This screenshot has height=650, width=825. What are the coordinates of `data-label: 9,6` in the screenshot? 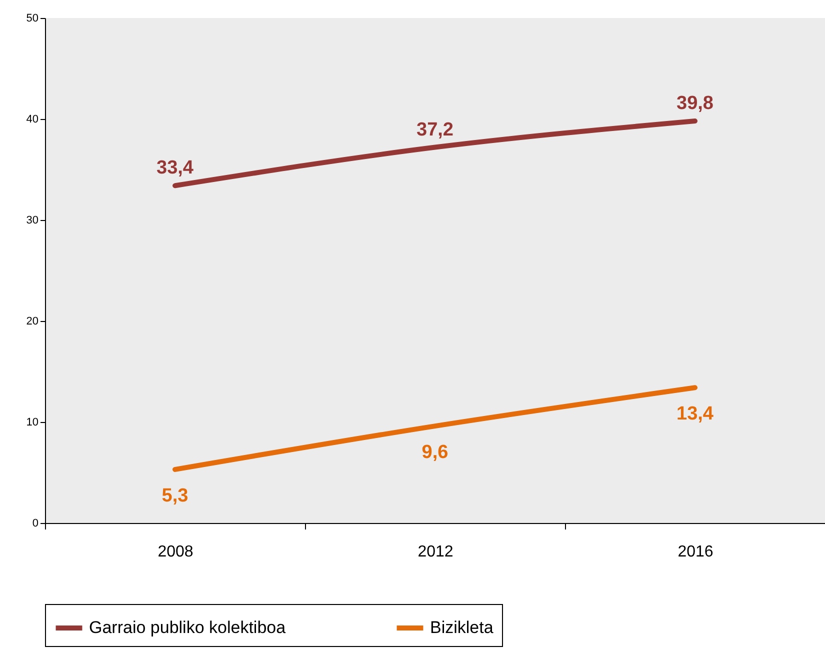 It's located at (435, 453).